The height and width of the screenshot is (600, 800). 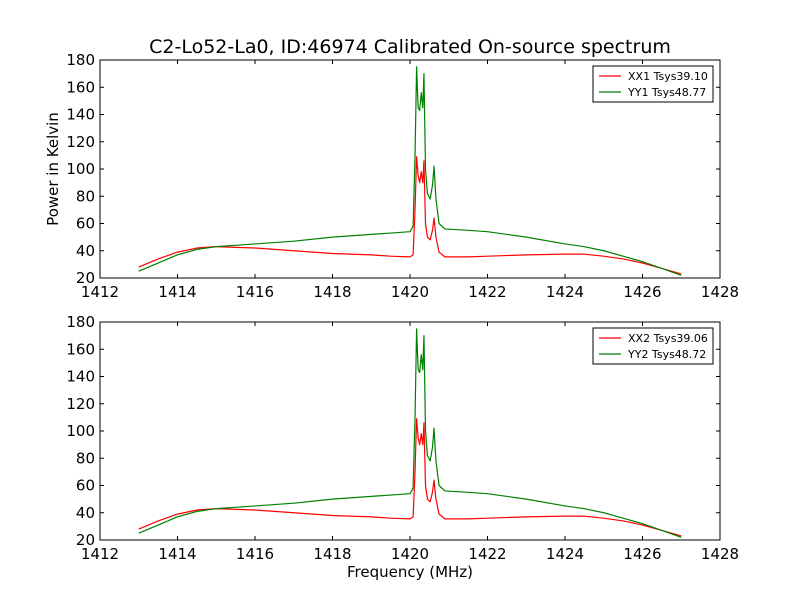 I want to click on legend: XX1 Tsys39.10 YY1 Tsys48.77, so click(x=653, y=84).